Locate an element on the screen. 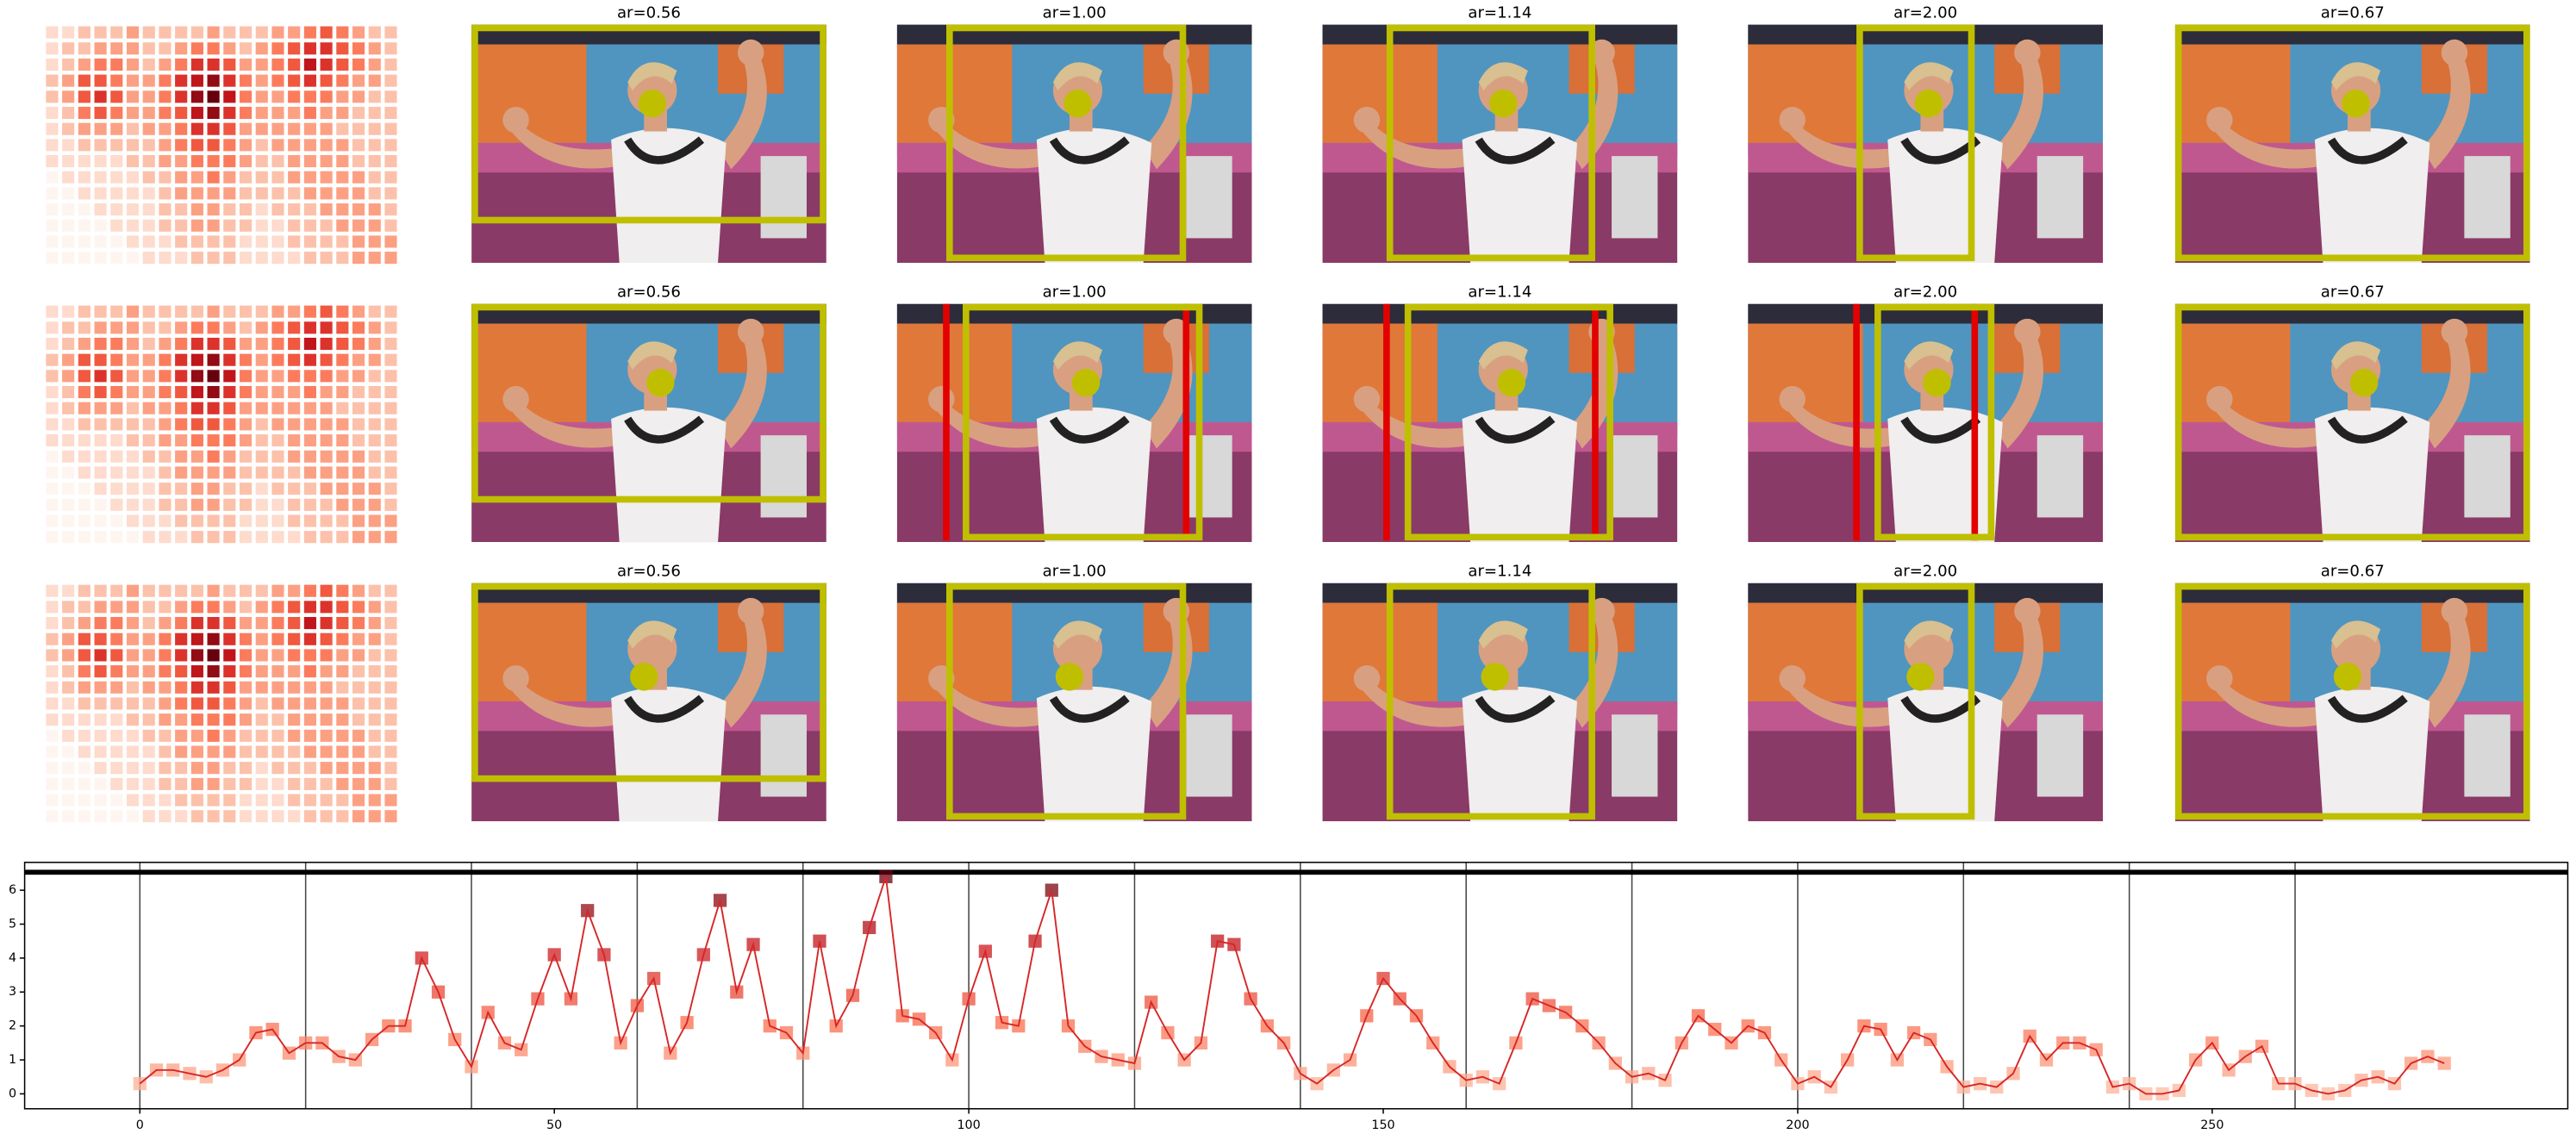 Image resolution: width=2576 pixels, height=1140 pixels. heatmap is located at coordinates (221, 703).